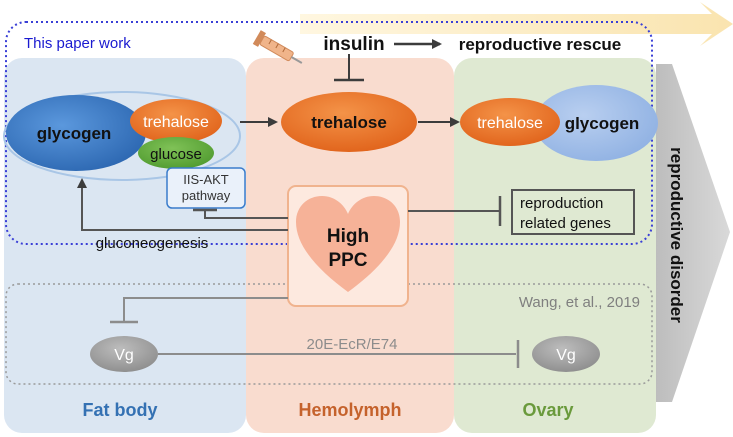 The width and height of the screenshot is (733, 437). I want to click on ovary-glycogen-node, so click(596, 123).